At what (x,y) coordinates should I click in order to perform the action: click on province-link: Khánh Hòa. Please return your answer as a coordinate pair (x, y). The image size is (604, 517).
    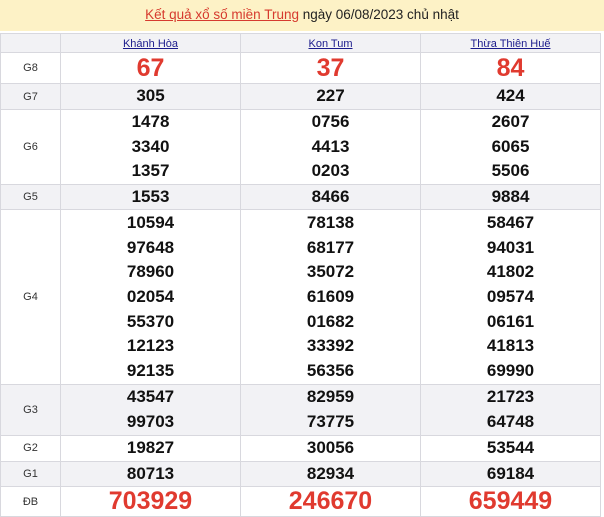
    Looking at the image, I should click on (150, 44).